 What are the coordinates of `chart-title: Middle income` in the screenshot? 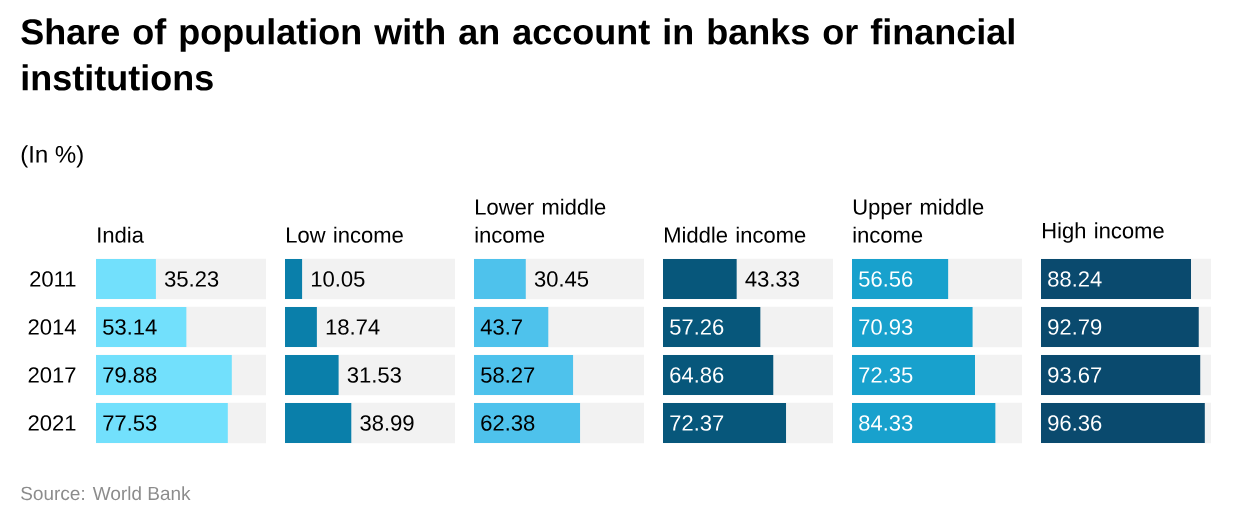 It's located at (735, 234).